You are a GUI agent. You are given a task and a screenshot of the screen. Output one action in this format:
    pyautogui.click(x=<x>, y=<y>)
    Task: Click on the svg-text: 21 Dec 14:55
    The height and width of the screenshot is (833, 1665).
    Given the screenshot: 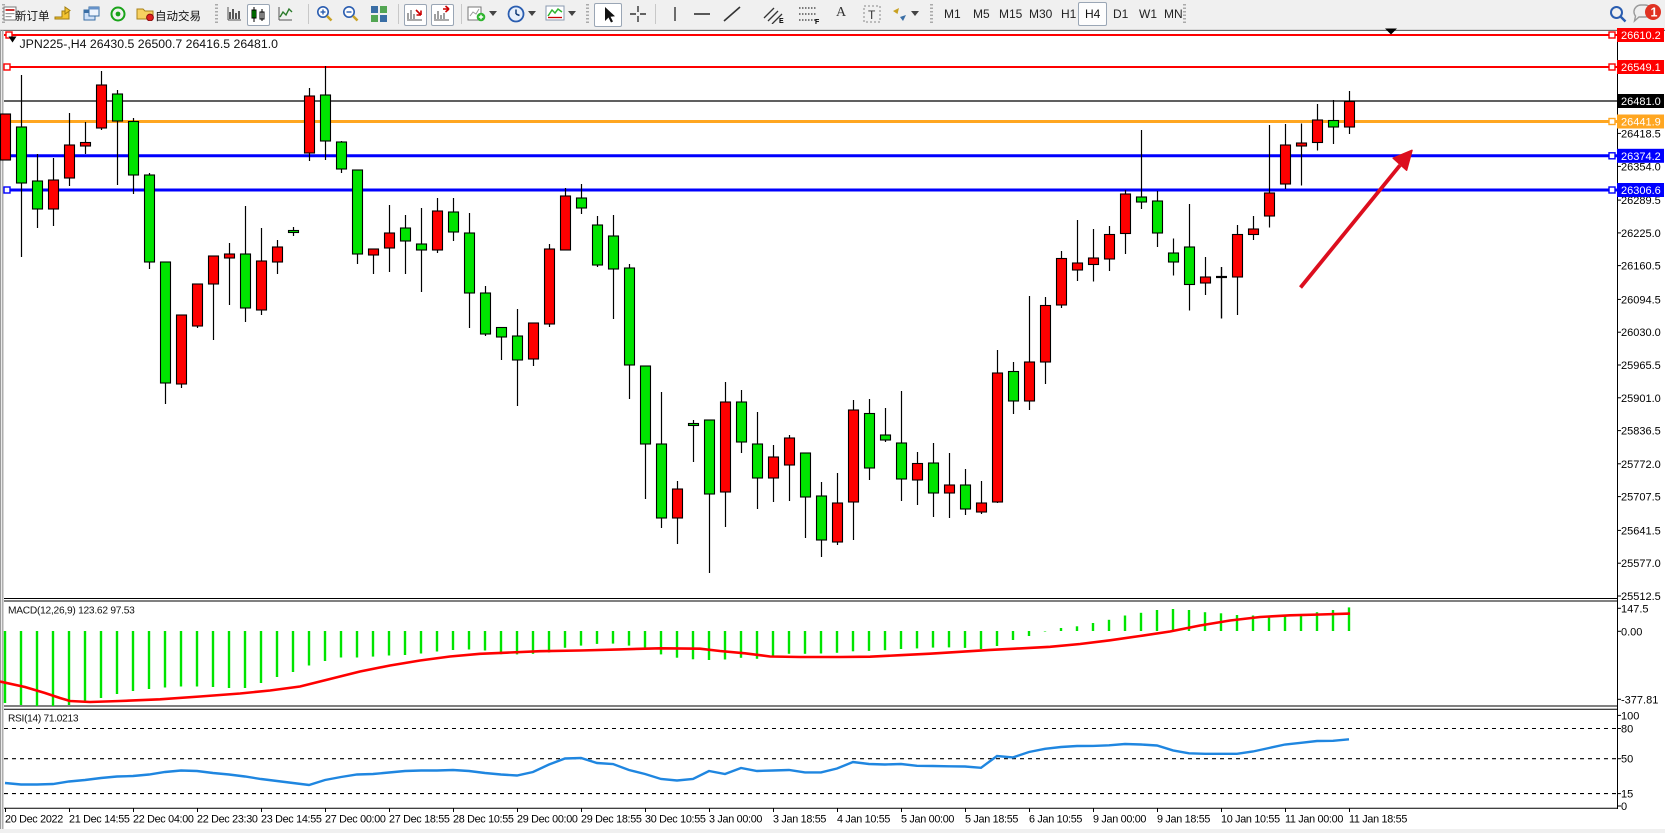 What is the action you would take?
    pyautogui.click(x=99, y=820)
    